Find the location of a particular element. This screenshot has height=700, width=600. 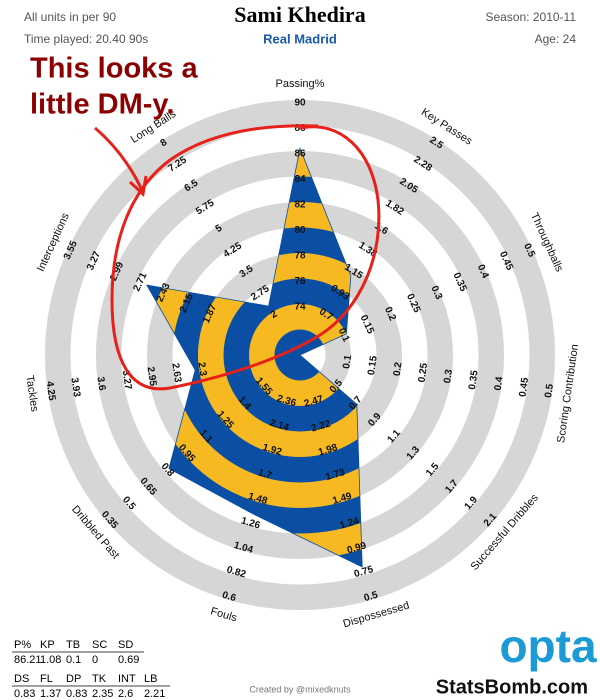

tick-label: 1.73 is located at coordinates (335, 475).